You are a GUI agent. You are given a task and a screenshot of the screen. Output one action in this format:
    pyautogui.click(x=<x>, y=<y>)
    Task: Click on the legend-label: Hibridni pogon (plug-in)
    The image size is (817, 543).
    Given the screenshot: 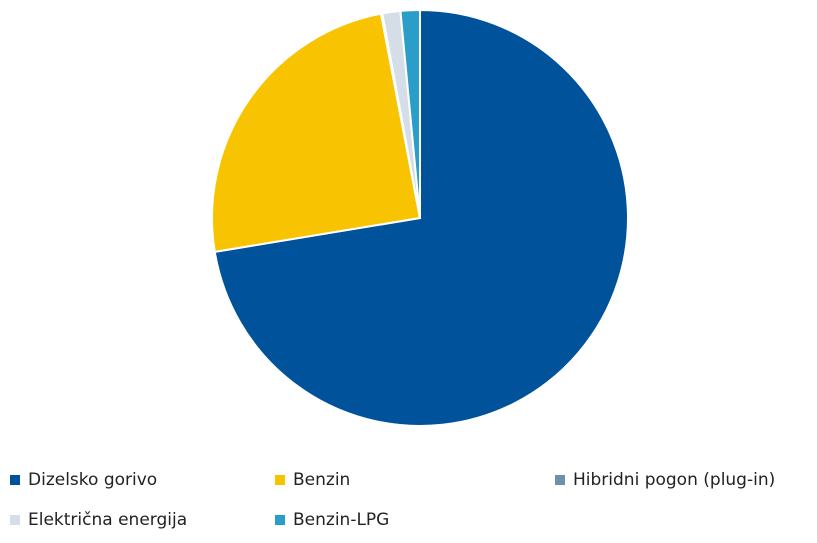 What is the action you would take?
    pyautogui.click(x=674, y=480)
    